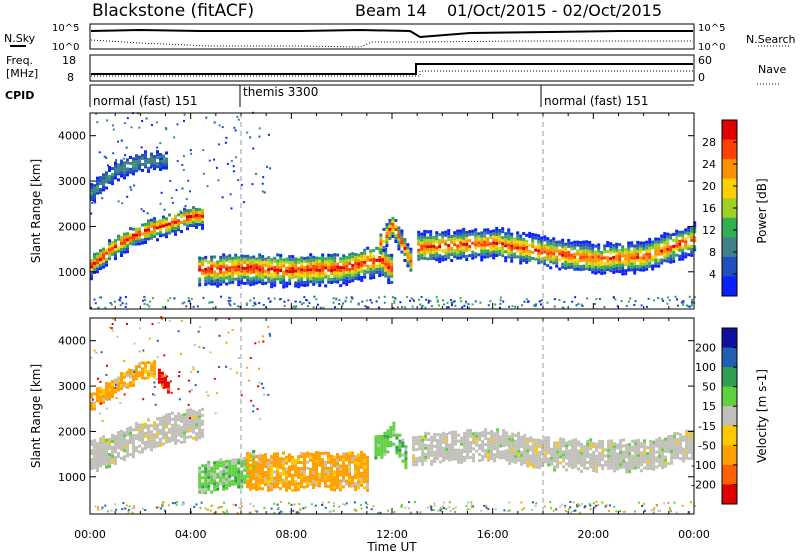  Describe the element at coordinates (709, 230) in the screenshot. I see `power-colorbar-tick-label: 12` at that location.